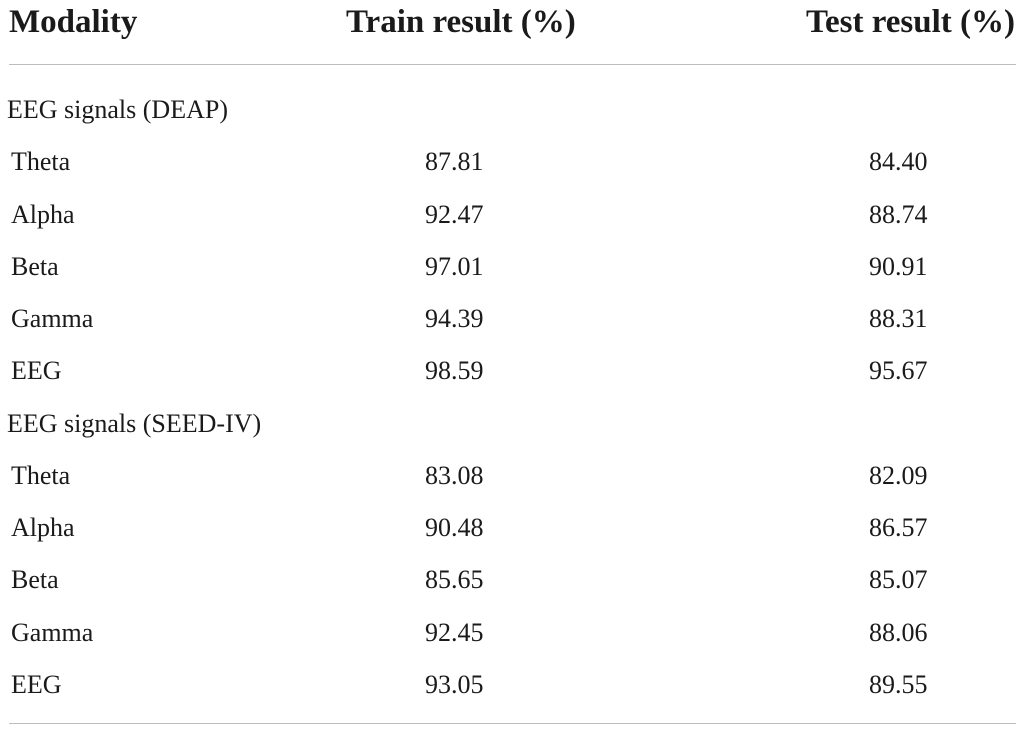 This screenshot has width=1021, height=732. Describe the element at coordinates (510, 319) in the screenshot. I see `table-row: Gamma 94.39 88.31` at that location.